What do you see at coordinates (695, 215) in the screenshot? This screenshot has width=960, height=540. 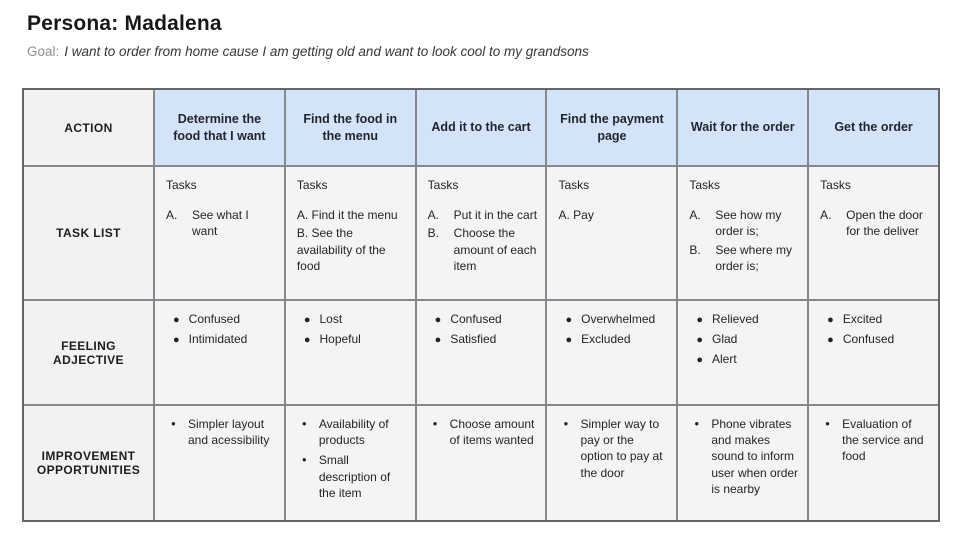 I see `task-item-letter: A.` at bounding box center [695, 215].